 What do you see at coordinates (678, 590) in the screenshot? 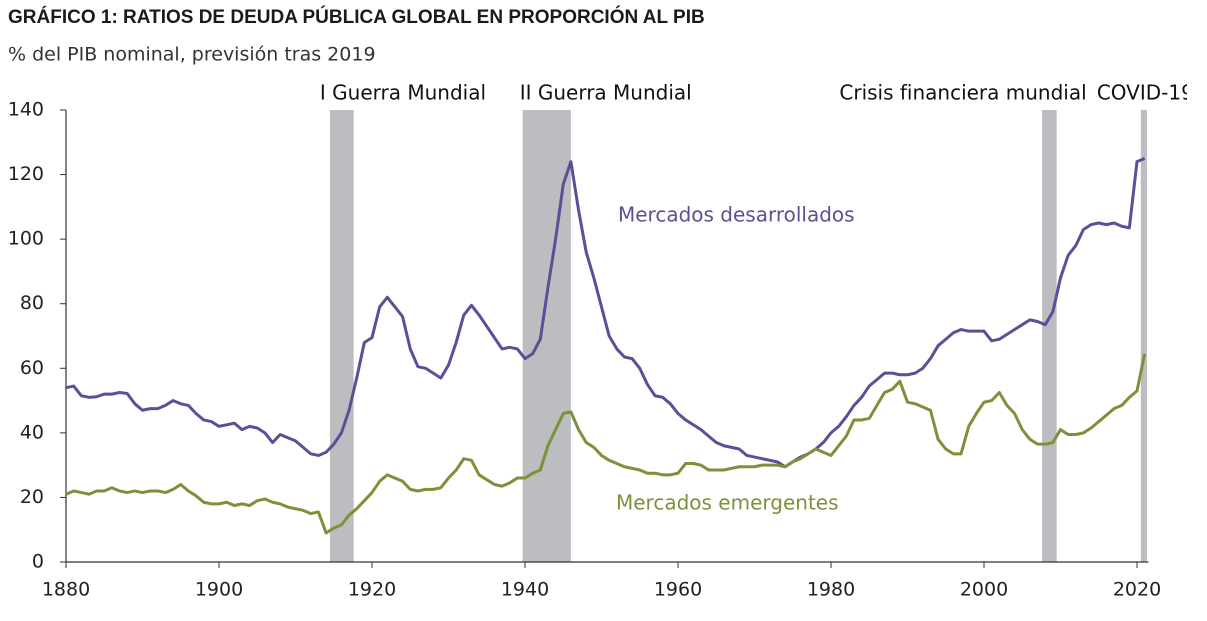
I see `x-tick-label: 1960` at bounding box center [678, 590].